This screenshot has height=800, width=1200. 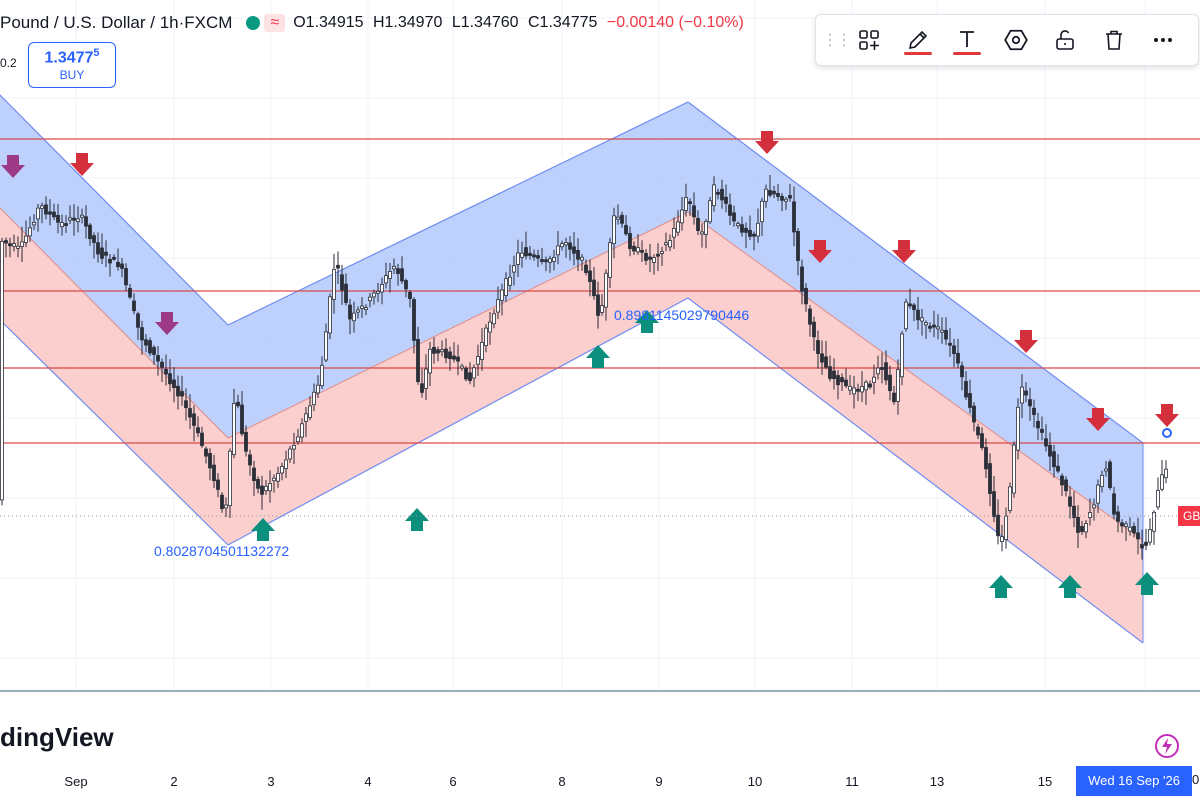 I want to click on trash-icon, so click(x=1114, y=40).